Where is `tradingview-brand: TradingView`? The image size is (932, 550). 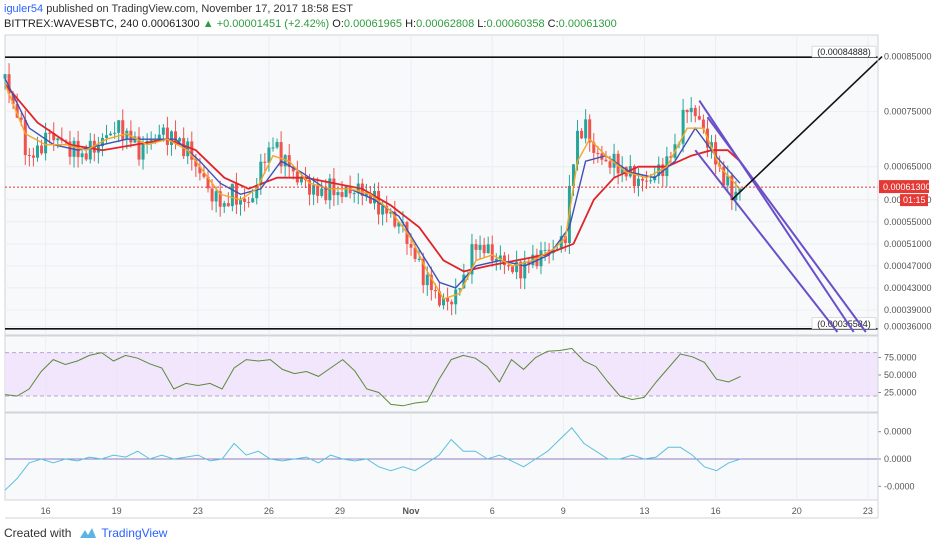
tradingview-brand: TradingView is located at coordinates (134, 533).